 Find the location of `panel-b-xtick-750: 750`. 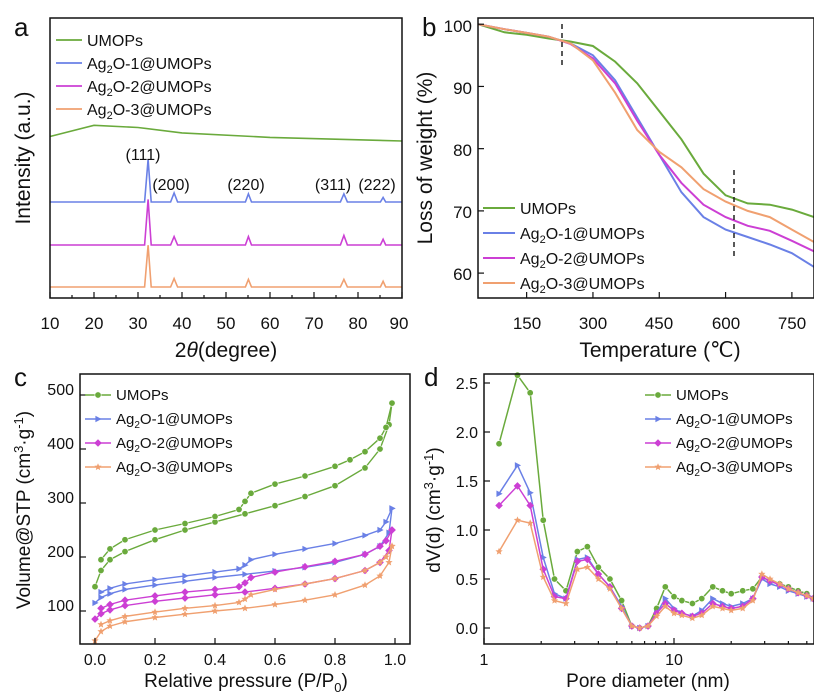

panel-b-xtick-750: 750 is located at coordinates (792, 323).